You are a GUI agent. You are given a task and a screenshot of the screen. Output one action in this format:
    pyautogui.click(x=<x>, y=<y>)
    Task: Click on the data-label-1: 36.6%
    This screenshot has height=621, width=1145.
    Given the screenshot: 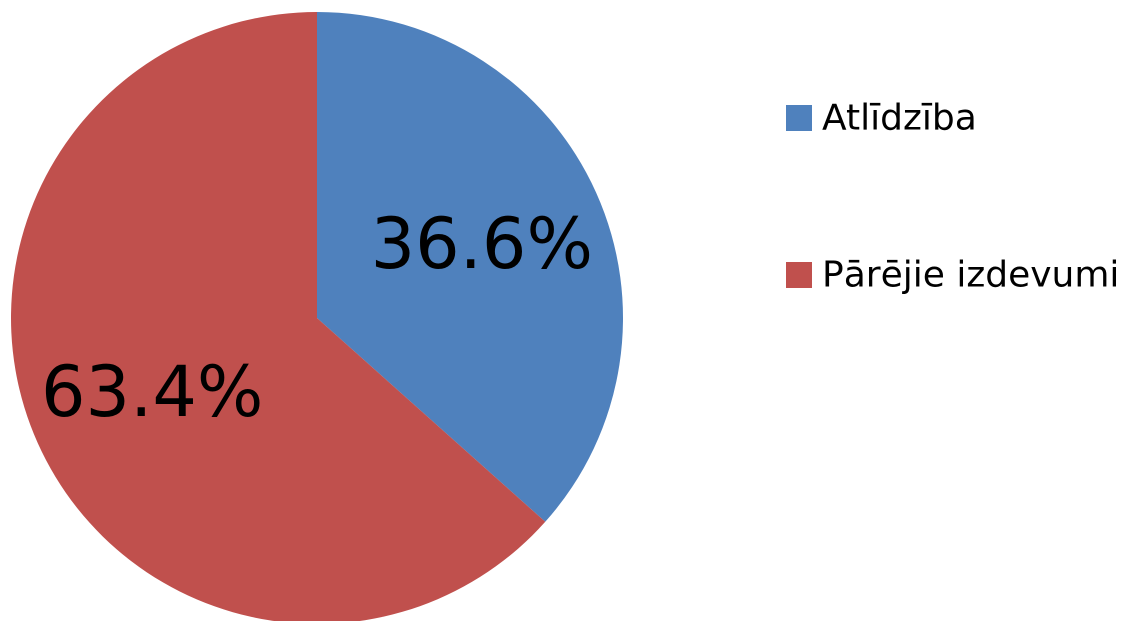 What is the action you would take?
    pyautogui.click(x=482, y=244)
    